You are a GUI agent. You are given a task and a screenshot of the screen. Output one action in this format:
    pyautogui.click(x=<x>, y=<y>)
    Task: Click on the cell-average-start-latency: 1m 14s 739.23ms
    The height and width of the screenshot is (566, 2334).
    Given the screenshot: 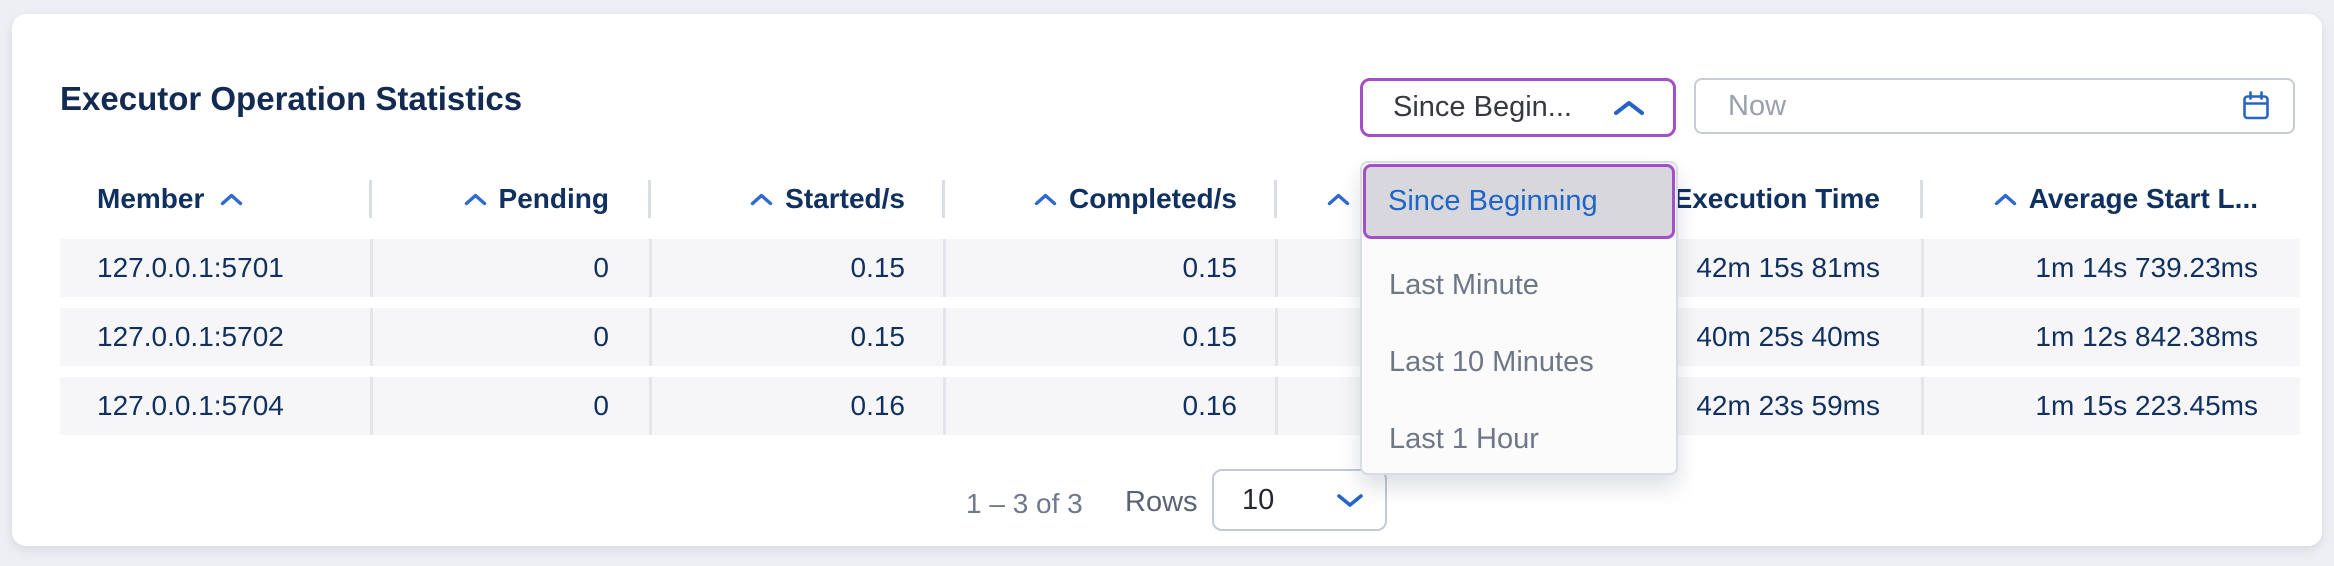 What is the action you would take?
    pyautogui.click(x=2110, y=268)
    